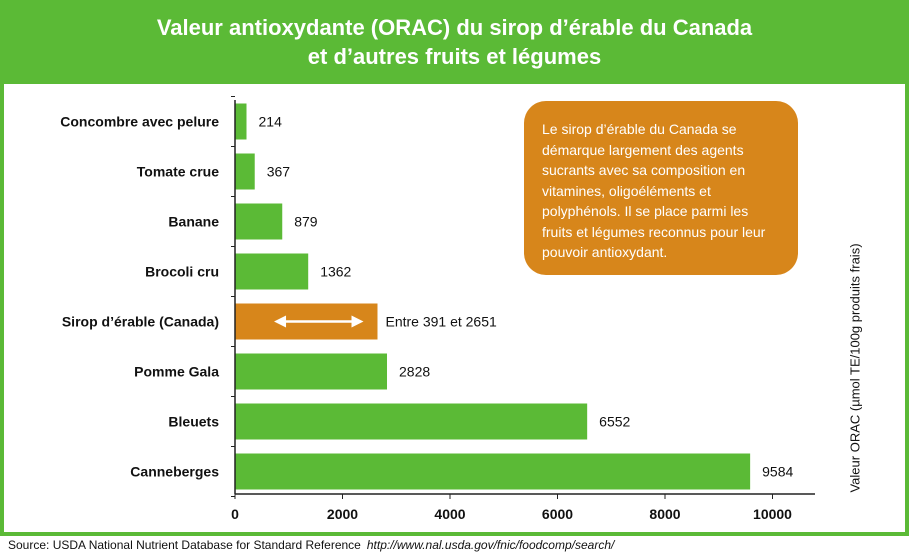  Describe the element at coordinates (414, 372) in the screenshot. I see `data-label: 2828` at that location.